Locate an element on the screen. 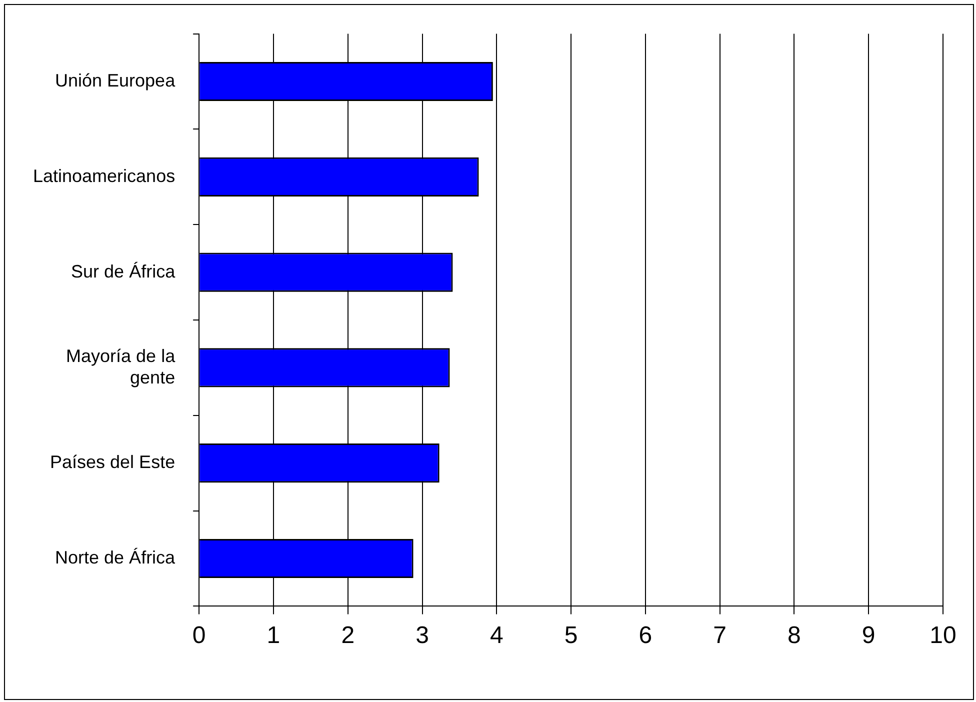  x-tick-label: 6 is located at coordinates (645, 636).